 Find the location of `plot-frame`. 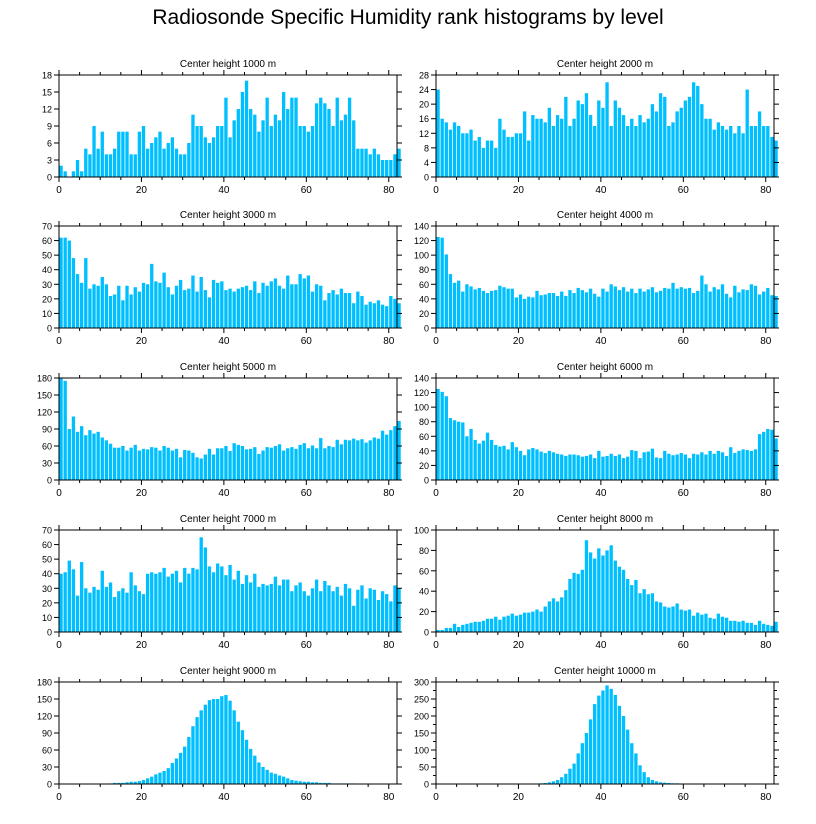

plot-frame is located at coordinates (605, 277).